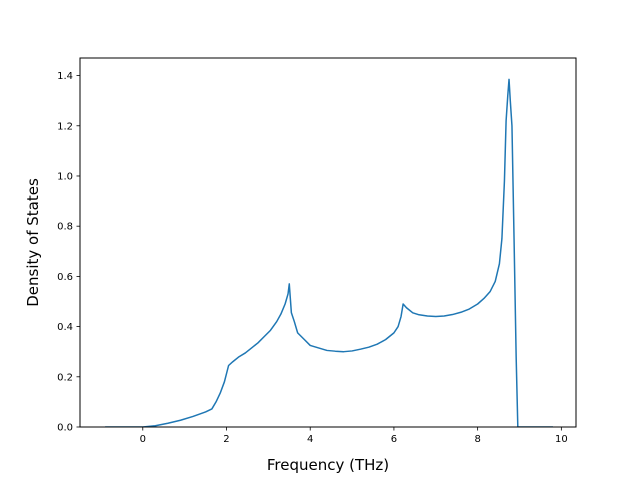 The width and height of the screenshot is (640, 480). What do you see at coordinates (33, 242) in the screenshot?
I see `y-axis-label: Density of States` at bounding box center [33, 242].